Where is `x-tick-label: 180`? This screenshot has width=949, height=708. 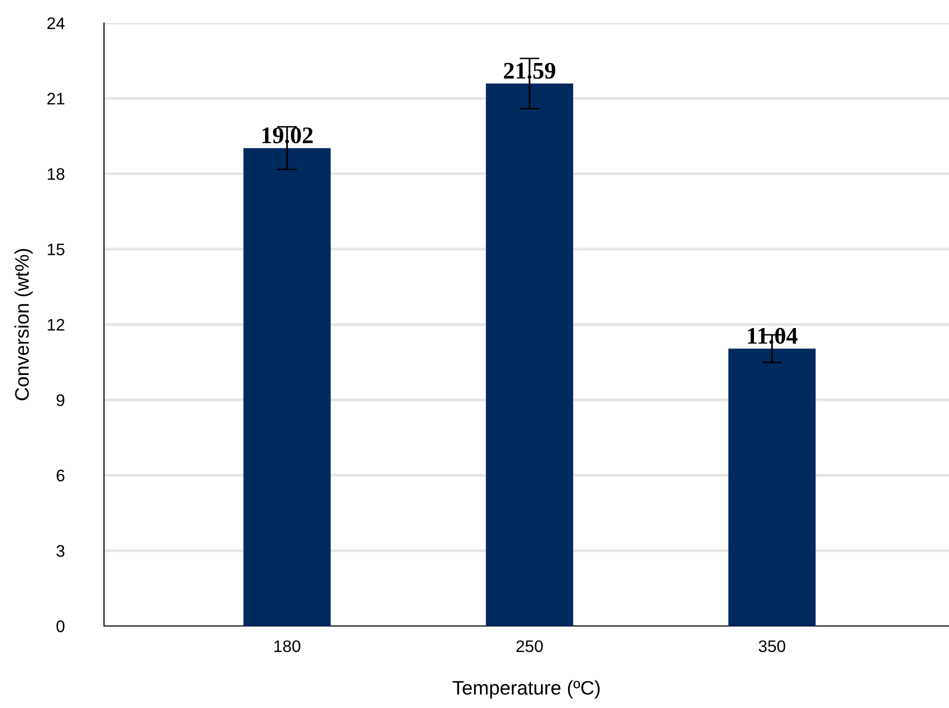 x-tick-label: 180 is located at coordinates (287, 646).